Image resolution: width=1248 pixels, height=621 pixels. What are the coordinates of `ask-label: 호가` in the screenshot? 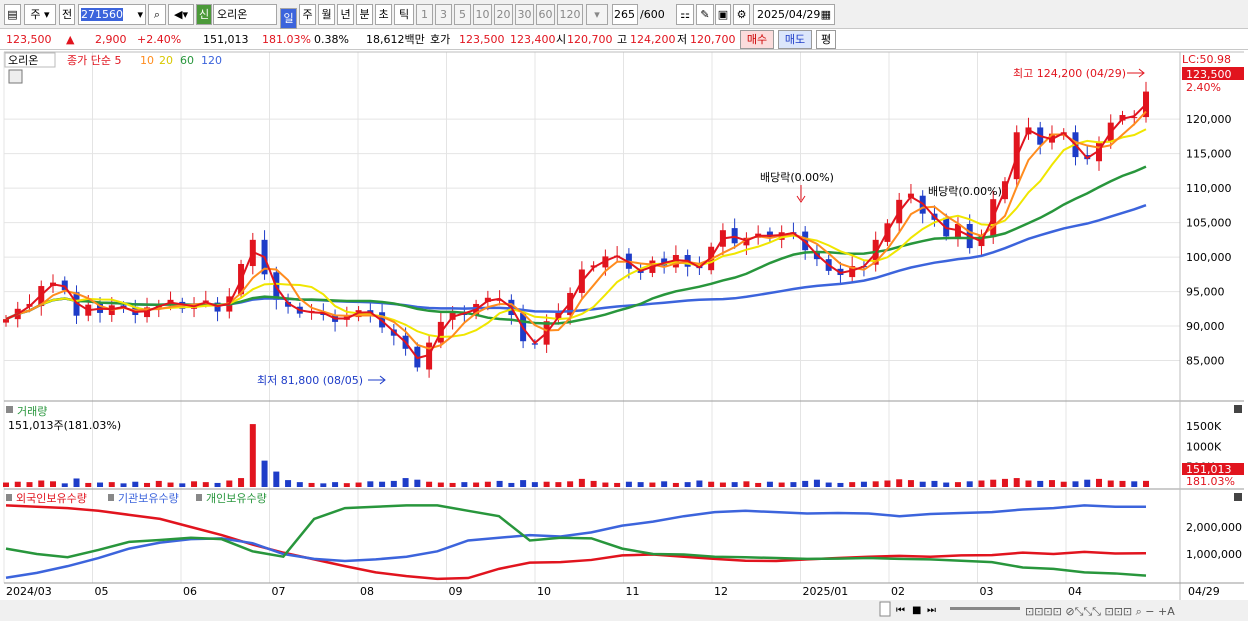 It's located at (440, 39).